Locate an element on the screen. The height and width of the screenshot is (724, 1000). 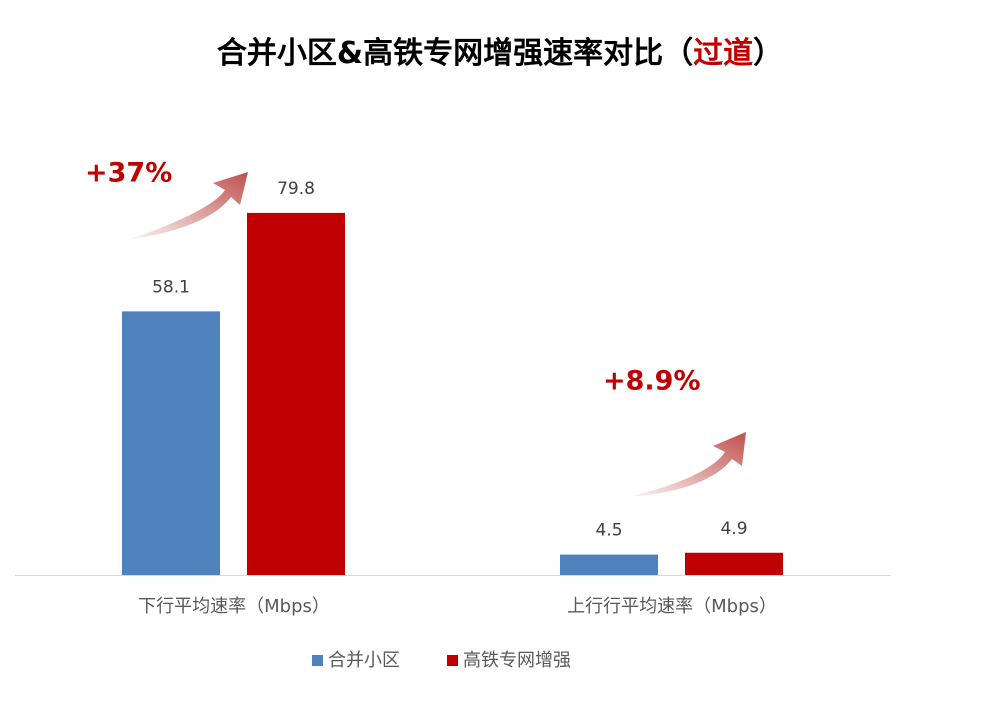
legend-label: 高铁专网增强 is located at coordinates (517, 660).